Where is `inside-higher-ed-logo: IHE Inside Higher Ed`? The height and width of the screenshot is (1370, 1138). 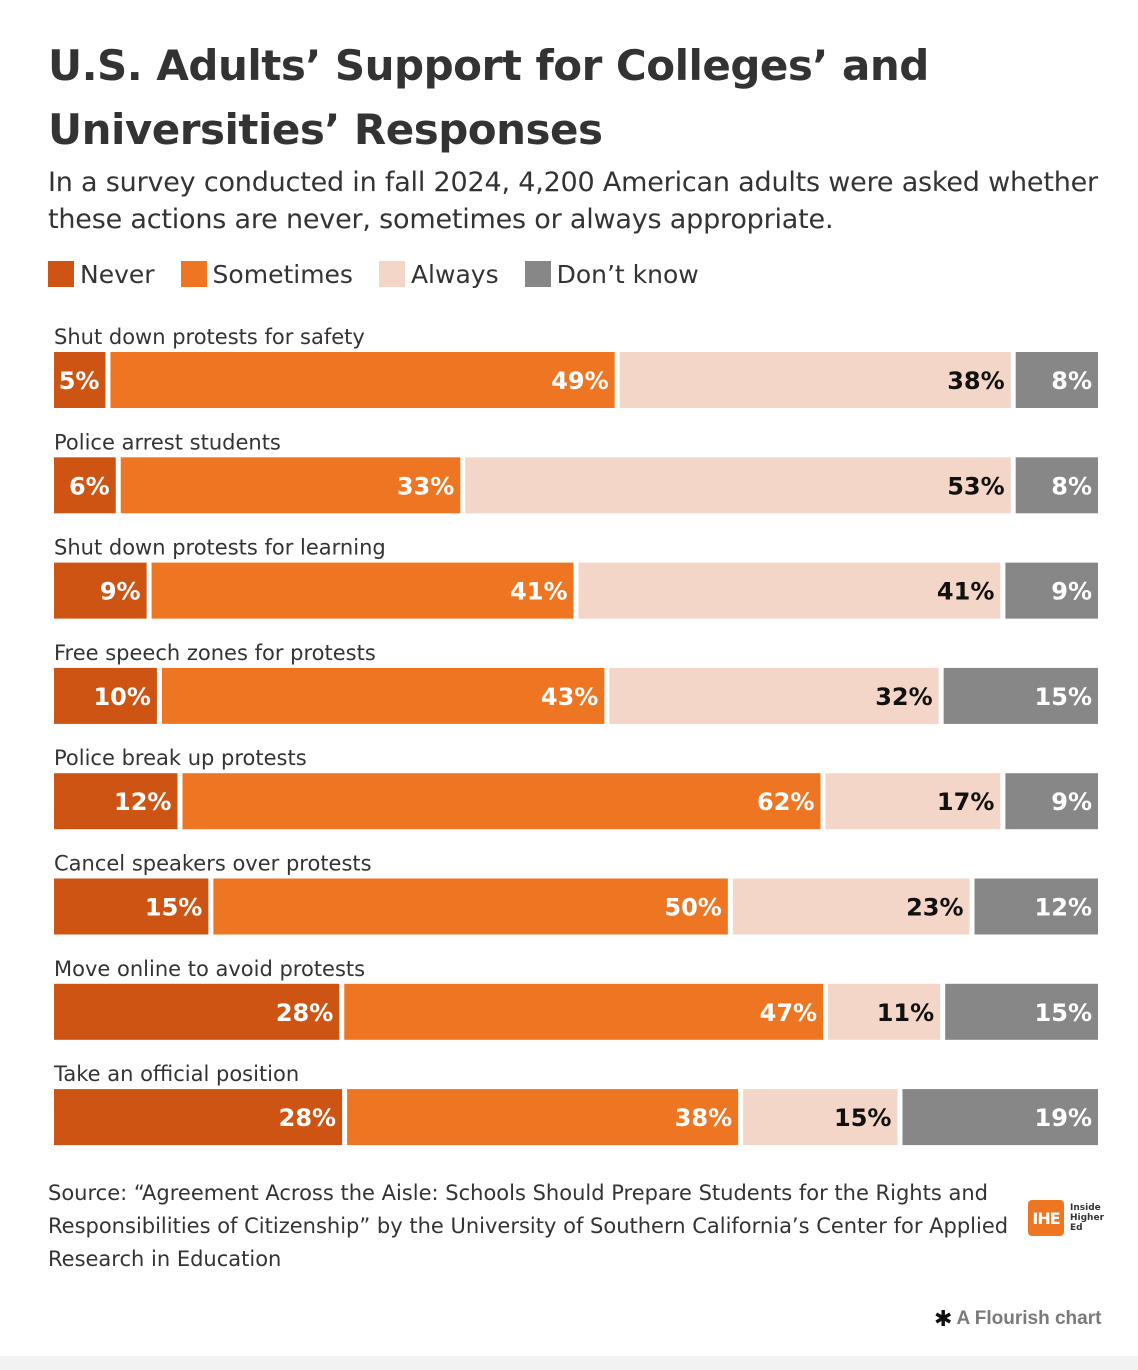 inside-higher-ed-logo: IHE Inside Higher Ed is located at coordinates (1066, 1218).